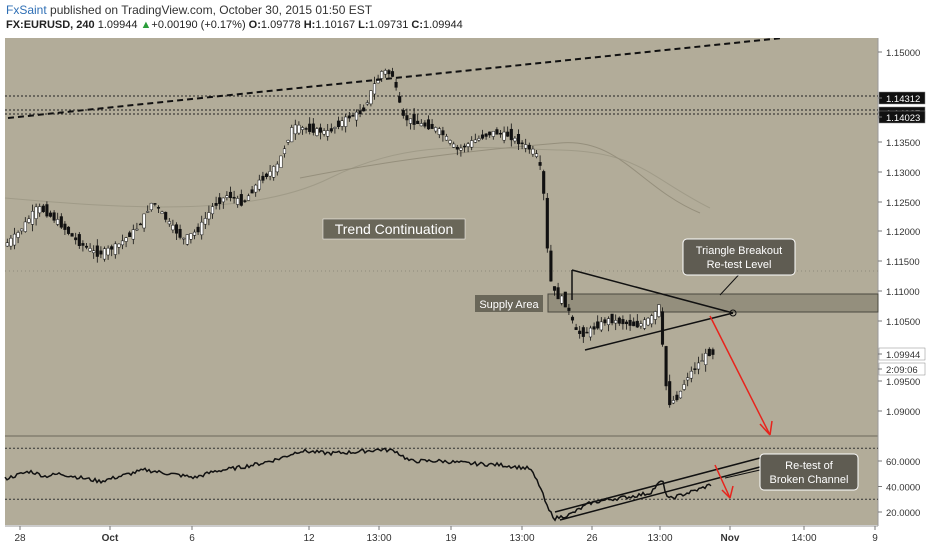  I want to click on triangle-apex-point, so click(733, 313).